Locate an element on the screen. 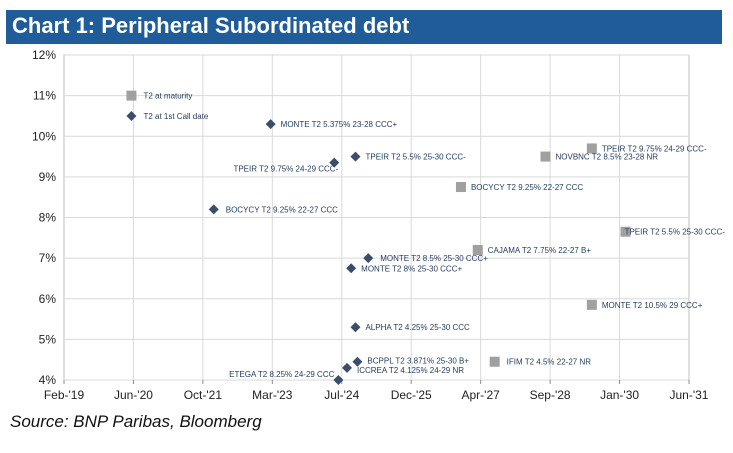 This screenshot has width=733, height=453. x-tick-label: Sep-'28 is located at coordinates (550, 395).